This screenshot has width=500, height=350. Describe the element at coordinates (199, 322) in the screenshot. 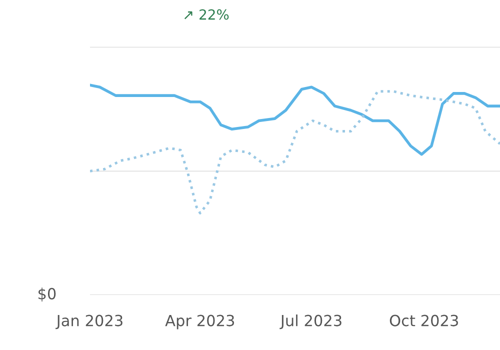

I see `x-tick-label: Apr 2023` at that location.